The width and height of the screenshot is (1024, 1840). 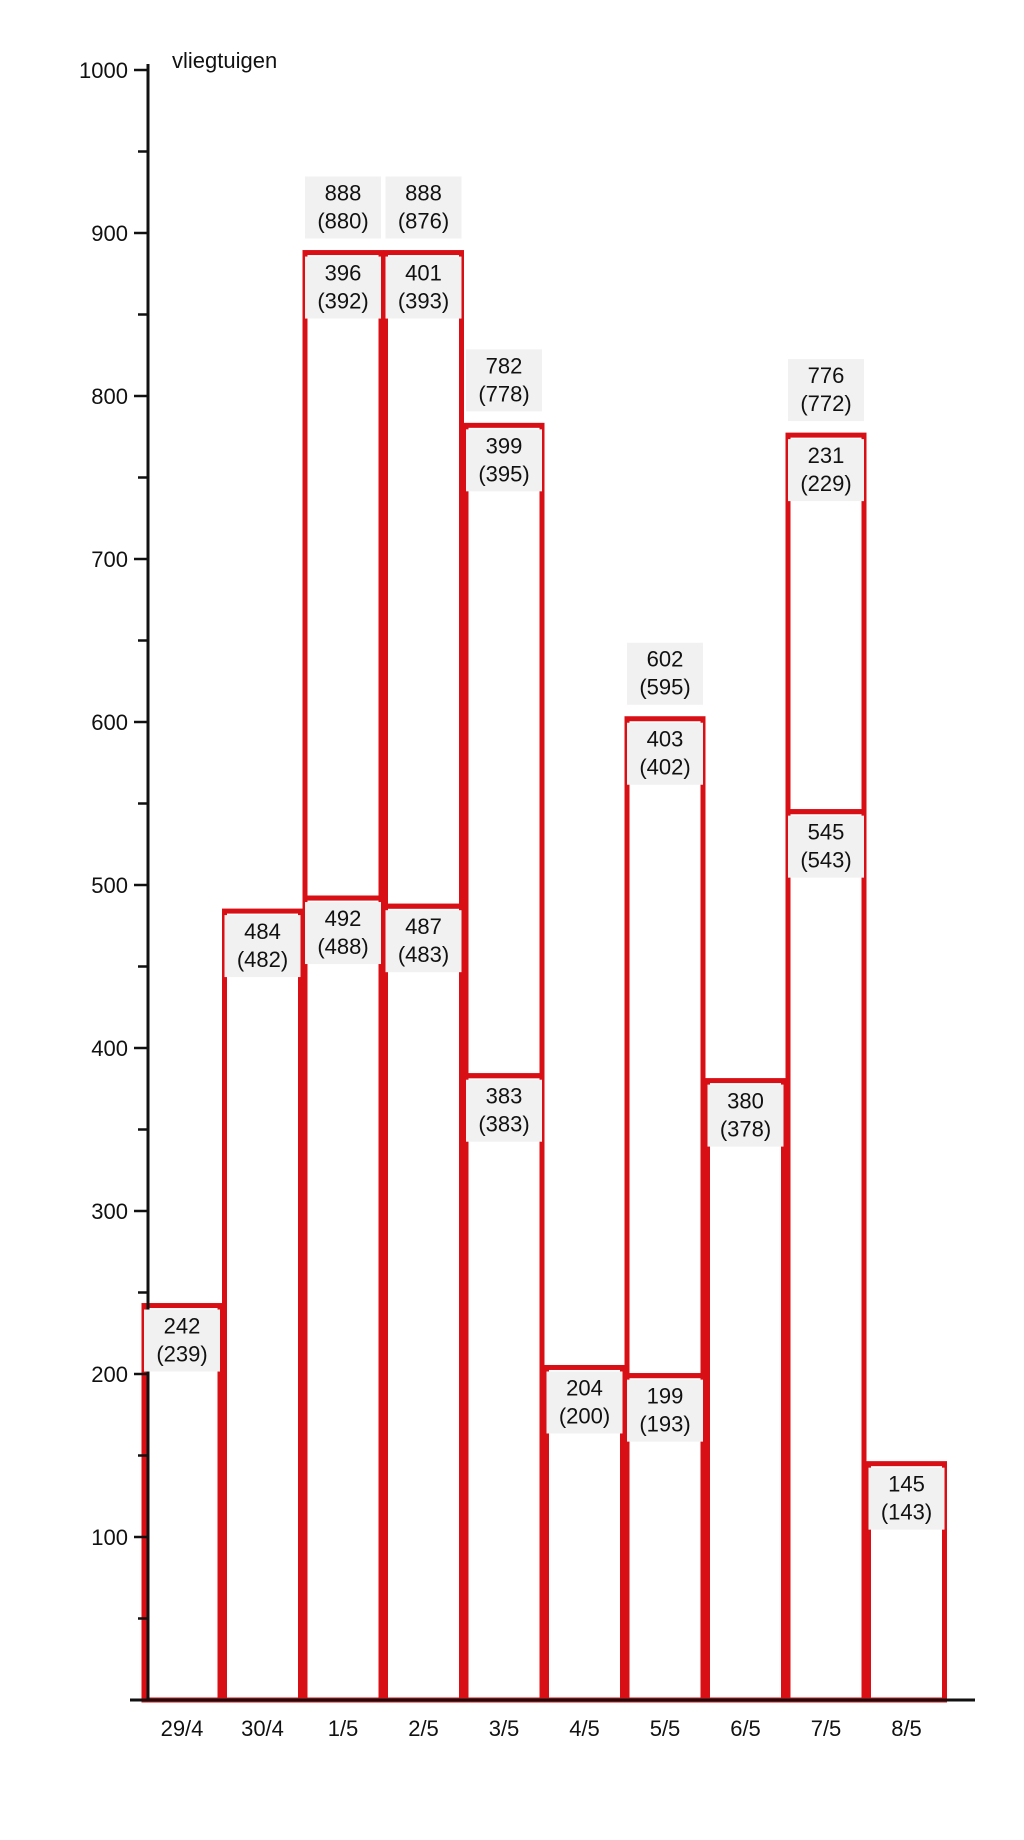 What do you see at coordinates (109, 885) in the screenshot?
I see `y-tick-label: 500` at bounding box center [109, 885].